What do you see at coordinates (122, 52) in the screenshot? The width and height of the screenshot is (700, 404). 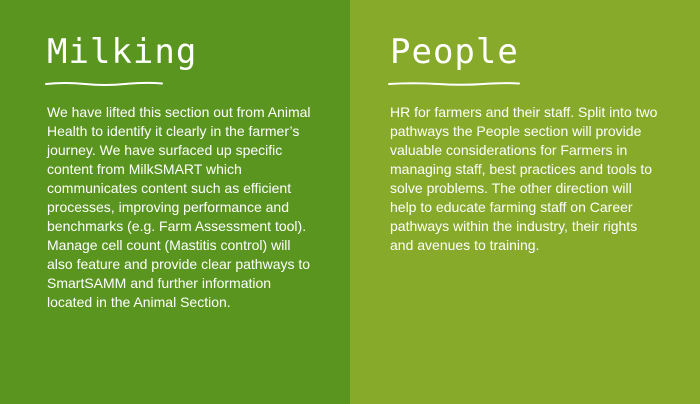 I see `milking-heading: Milking` at bounding box center [122, 52].